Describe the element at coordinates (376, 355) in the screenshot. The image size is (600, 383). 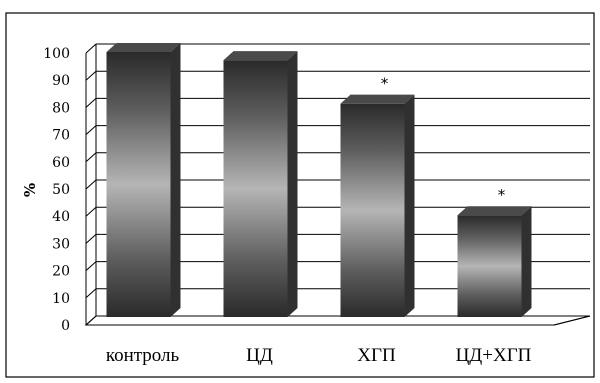
I see `x-tick-label: ХГП` at that location.